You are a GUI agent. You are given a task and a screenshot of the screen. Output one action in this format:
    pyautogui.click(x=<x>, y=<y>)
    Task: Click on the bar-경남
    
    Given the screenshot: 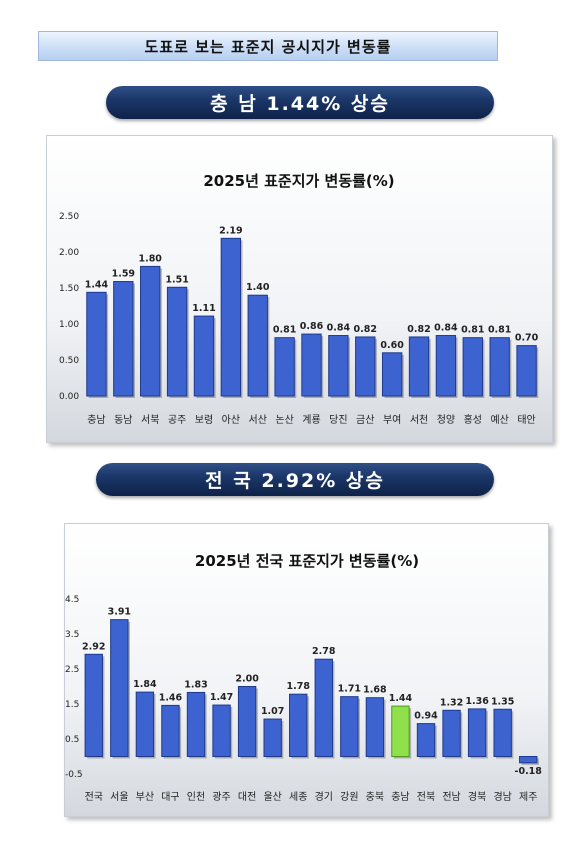 What is the action you would take?
    pyautogui.click(x=502, y=732)
    